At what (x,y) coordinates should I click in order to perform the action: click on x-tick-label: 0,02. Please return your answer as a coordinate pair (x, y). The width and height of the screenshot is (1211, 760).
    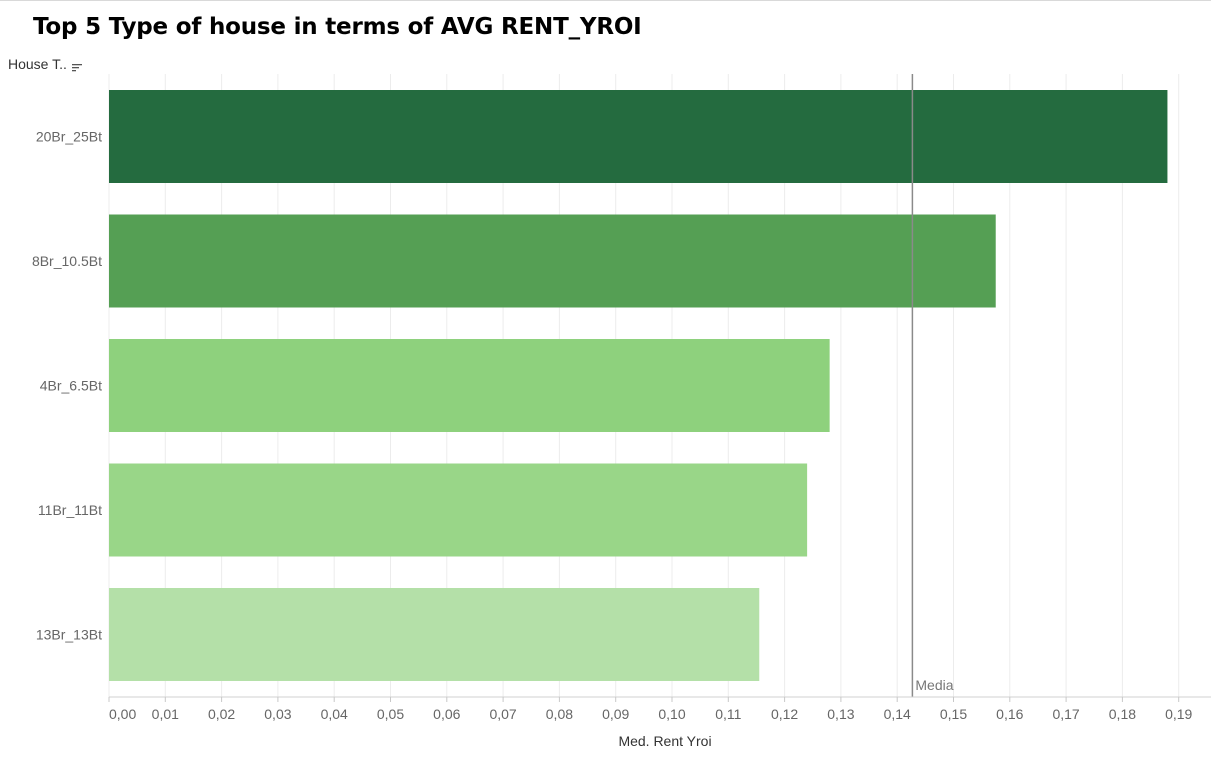
    Looking at the image, I should click on (221, 714).